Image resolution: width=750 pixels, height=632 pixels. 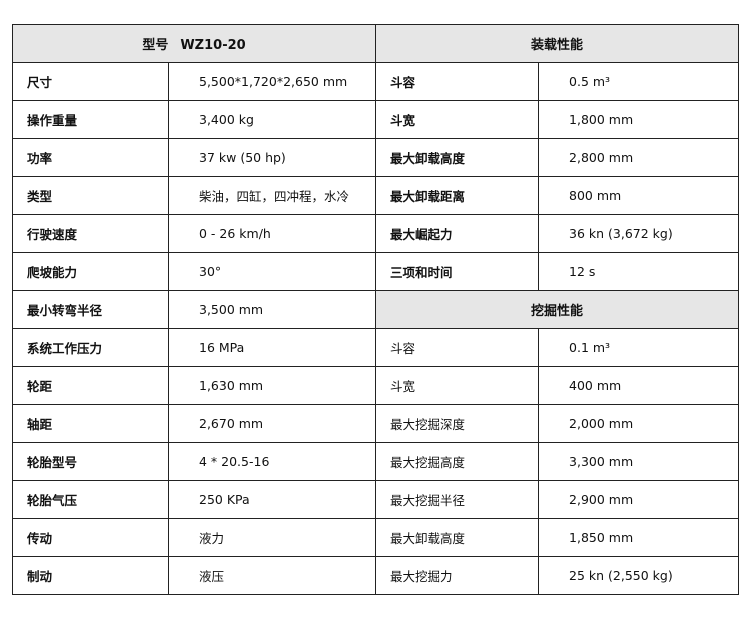 What do you see at coordinates (272, 271) in the screenshot?
I see `spec-value: 30°` at bounding box center [272, 271].